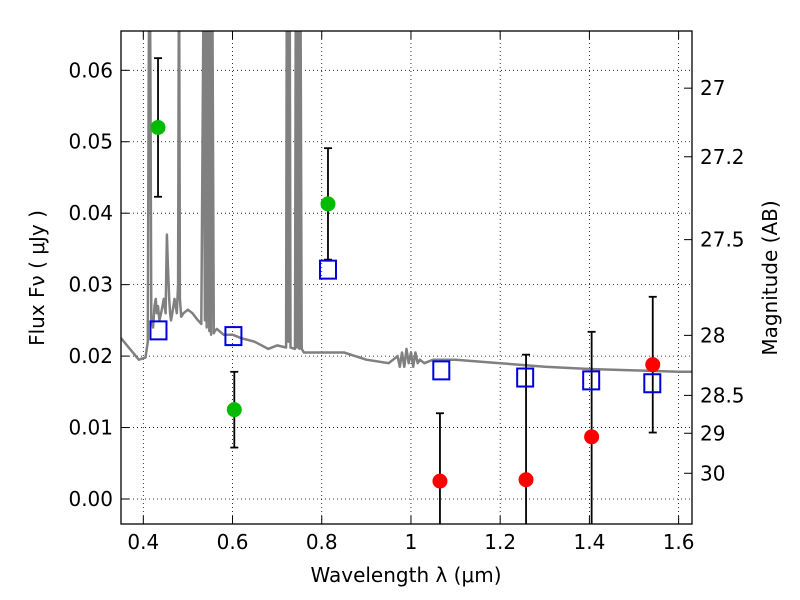 Image resolution: width=800 pixels, height=600 pixels. What do you see at coordinates (722, 157) in the screenshot?
I see `y2-tick-label: 27.2` at bounding box center [722, 157].